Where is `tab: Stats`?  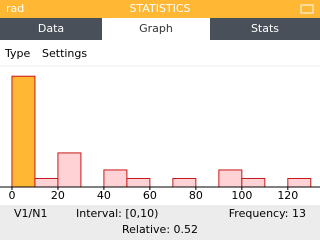 tab: Stats is located at coordinates (265, 28).